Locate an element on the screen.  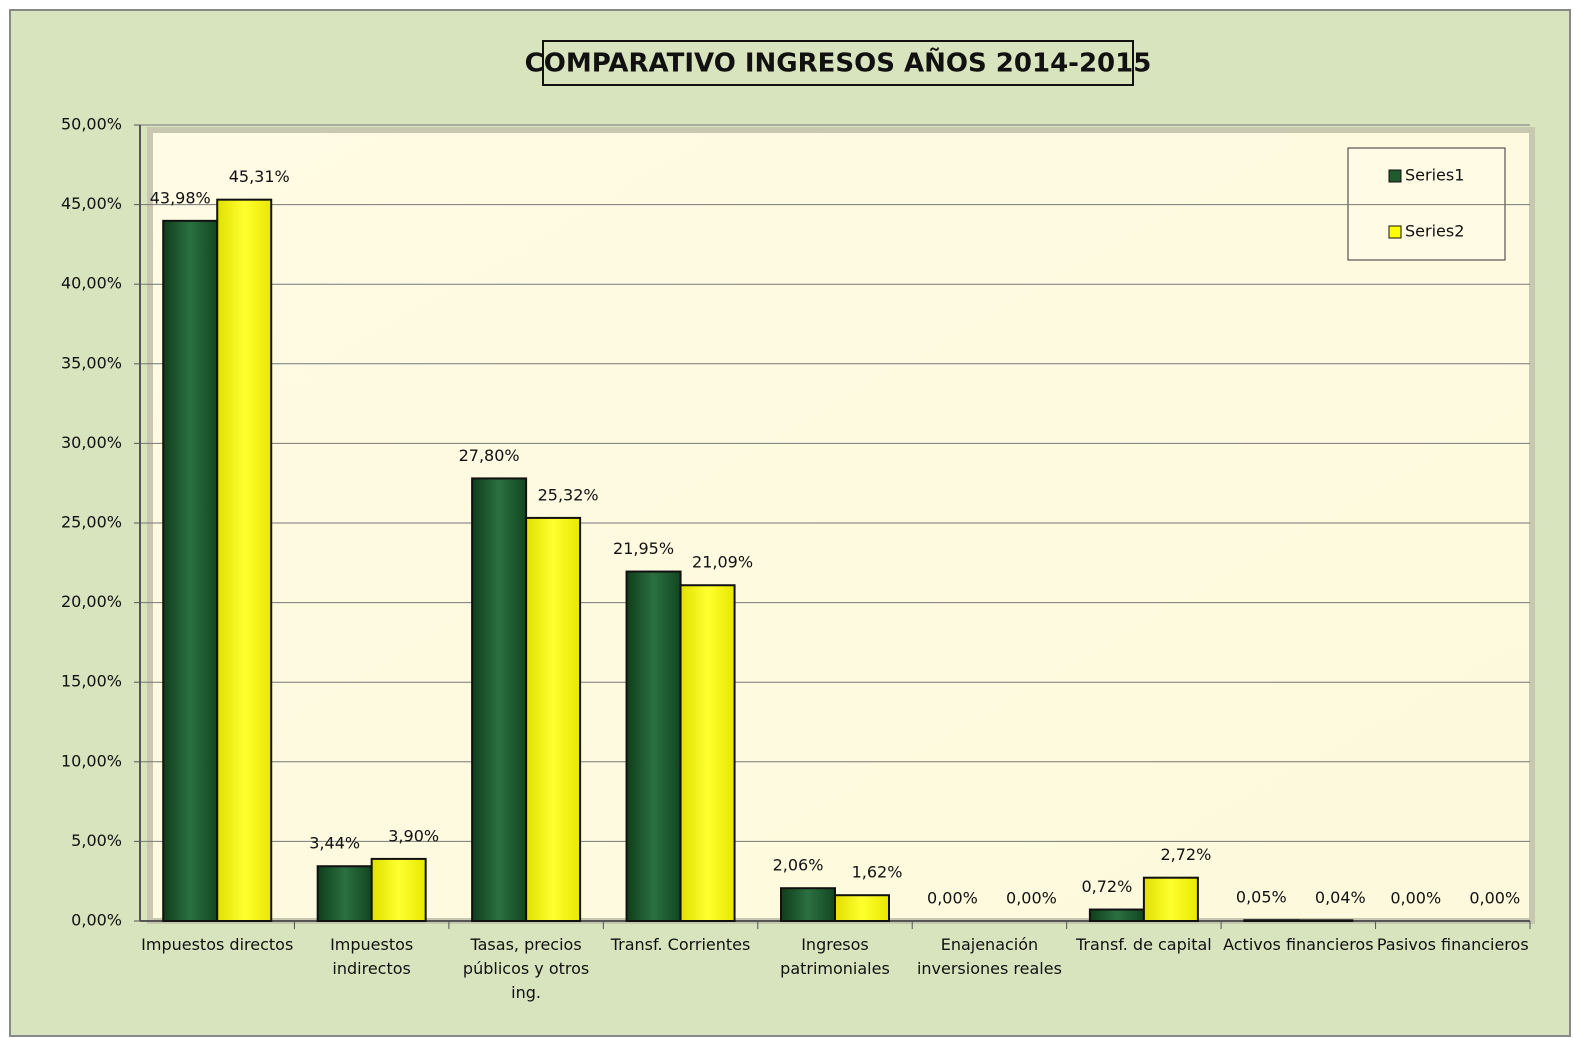
data-label: 27,80% is located at coordinates (489, 455).